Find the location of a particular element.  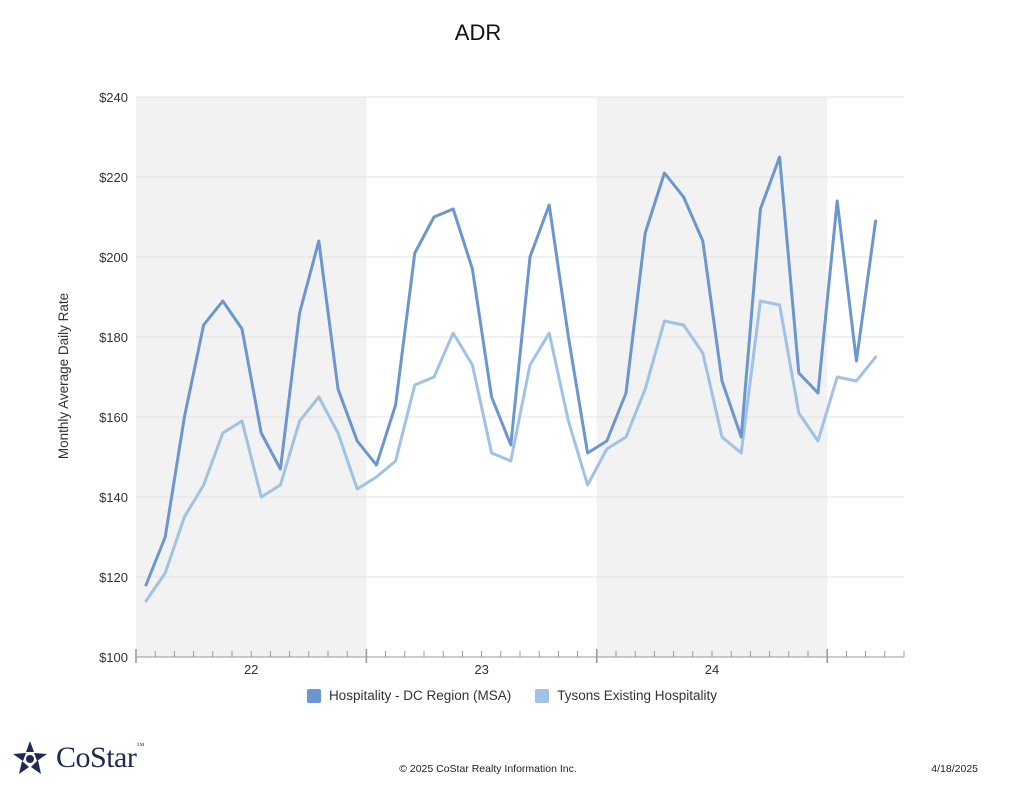

report-date: 4/18/2025 is located at coordinates (954, 769).